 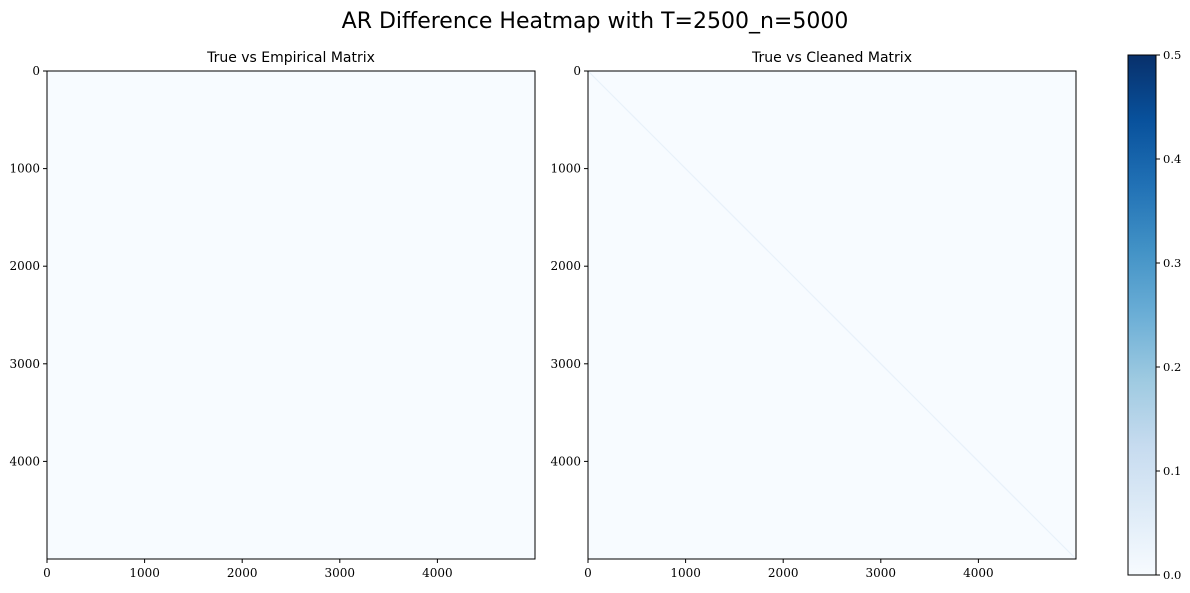 I want to click on colorbar-gradient, so click(x=1142, y=315).